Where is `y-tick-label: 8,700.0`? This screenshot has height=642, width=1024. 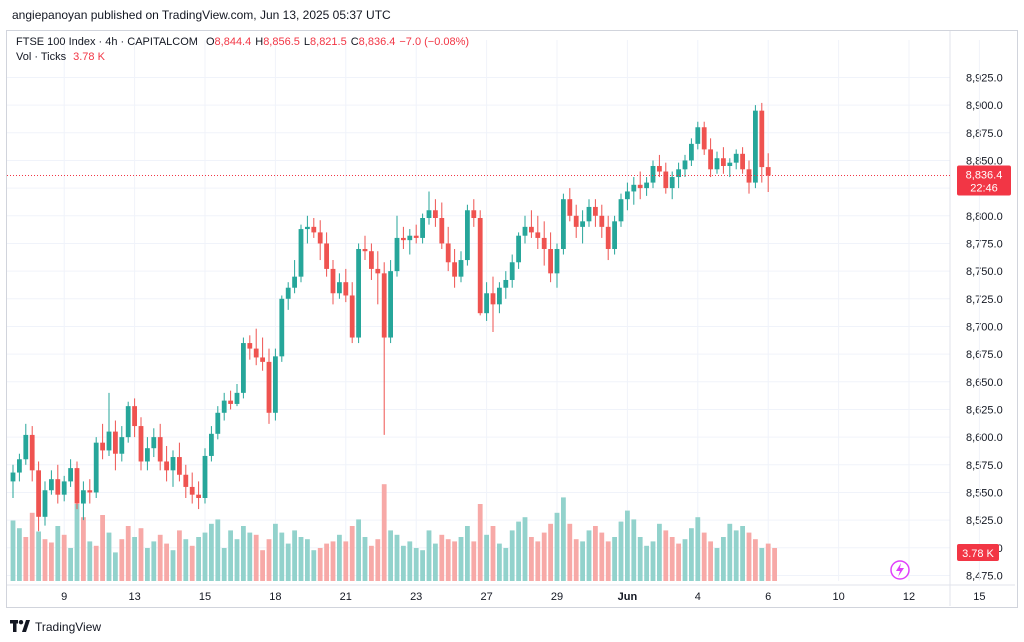 y-tick-label: 8,700.0 is located at coordinates (984, 327).